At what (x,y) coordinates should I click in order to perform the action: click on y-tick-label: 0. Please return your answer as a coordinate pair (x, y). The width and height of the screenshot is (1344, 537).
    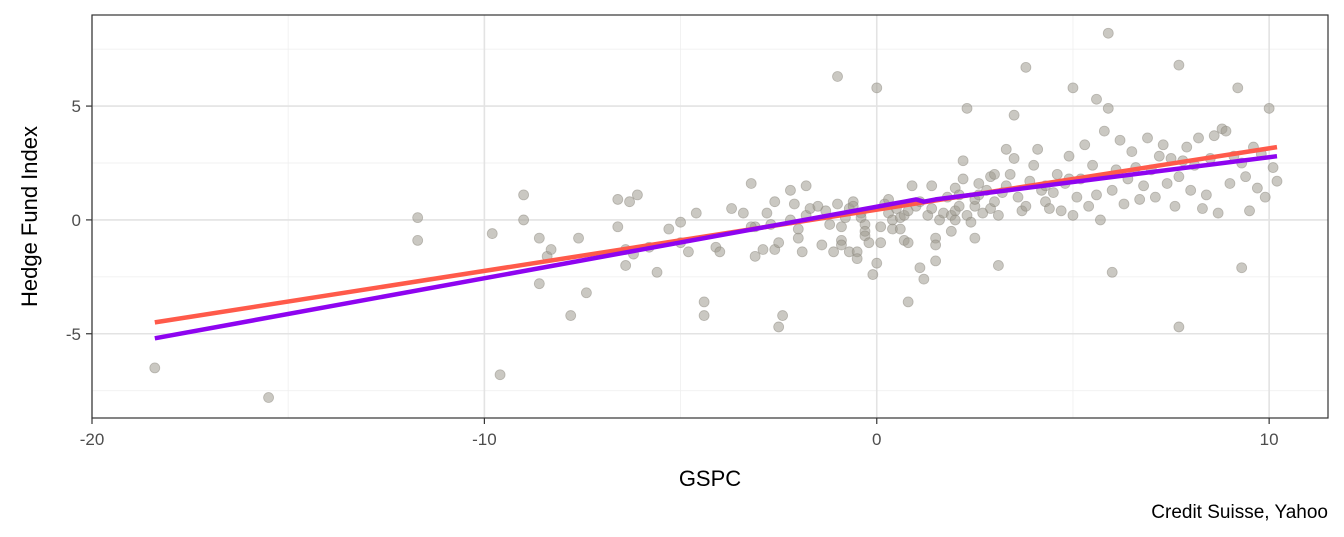
    Looking at the image, I should click on (76, 220).